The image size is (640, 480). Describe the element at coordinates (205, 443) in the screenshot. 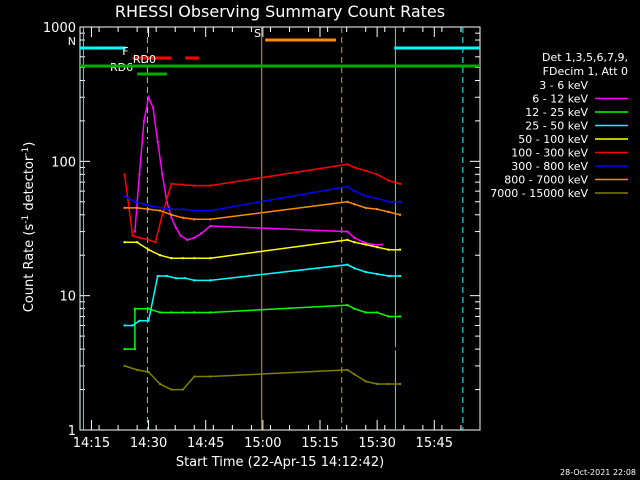

I see `x-tick-label: 14:45` at that location.